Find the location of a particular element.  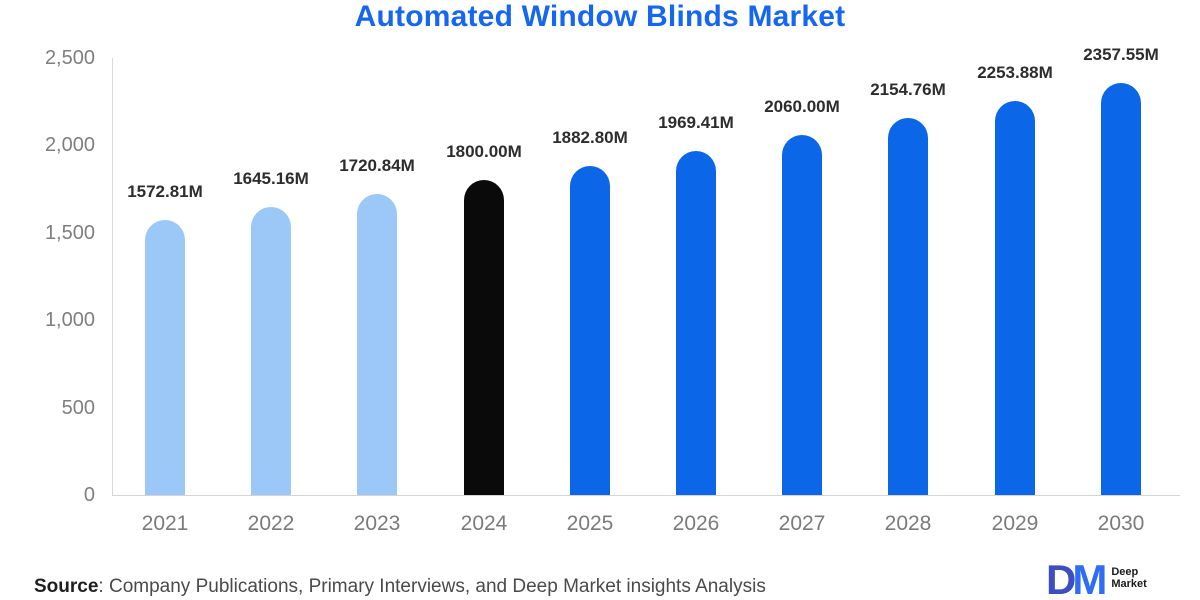

bar-2024 is located at coordinates (484, 337).